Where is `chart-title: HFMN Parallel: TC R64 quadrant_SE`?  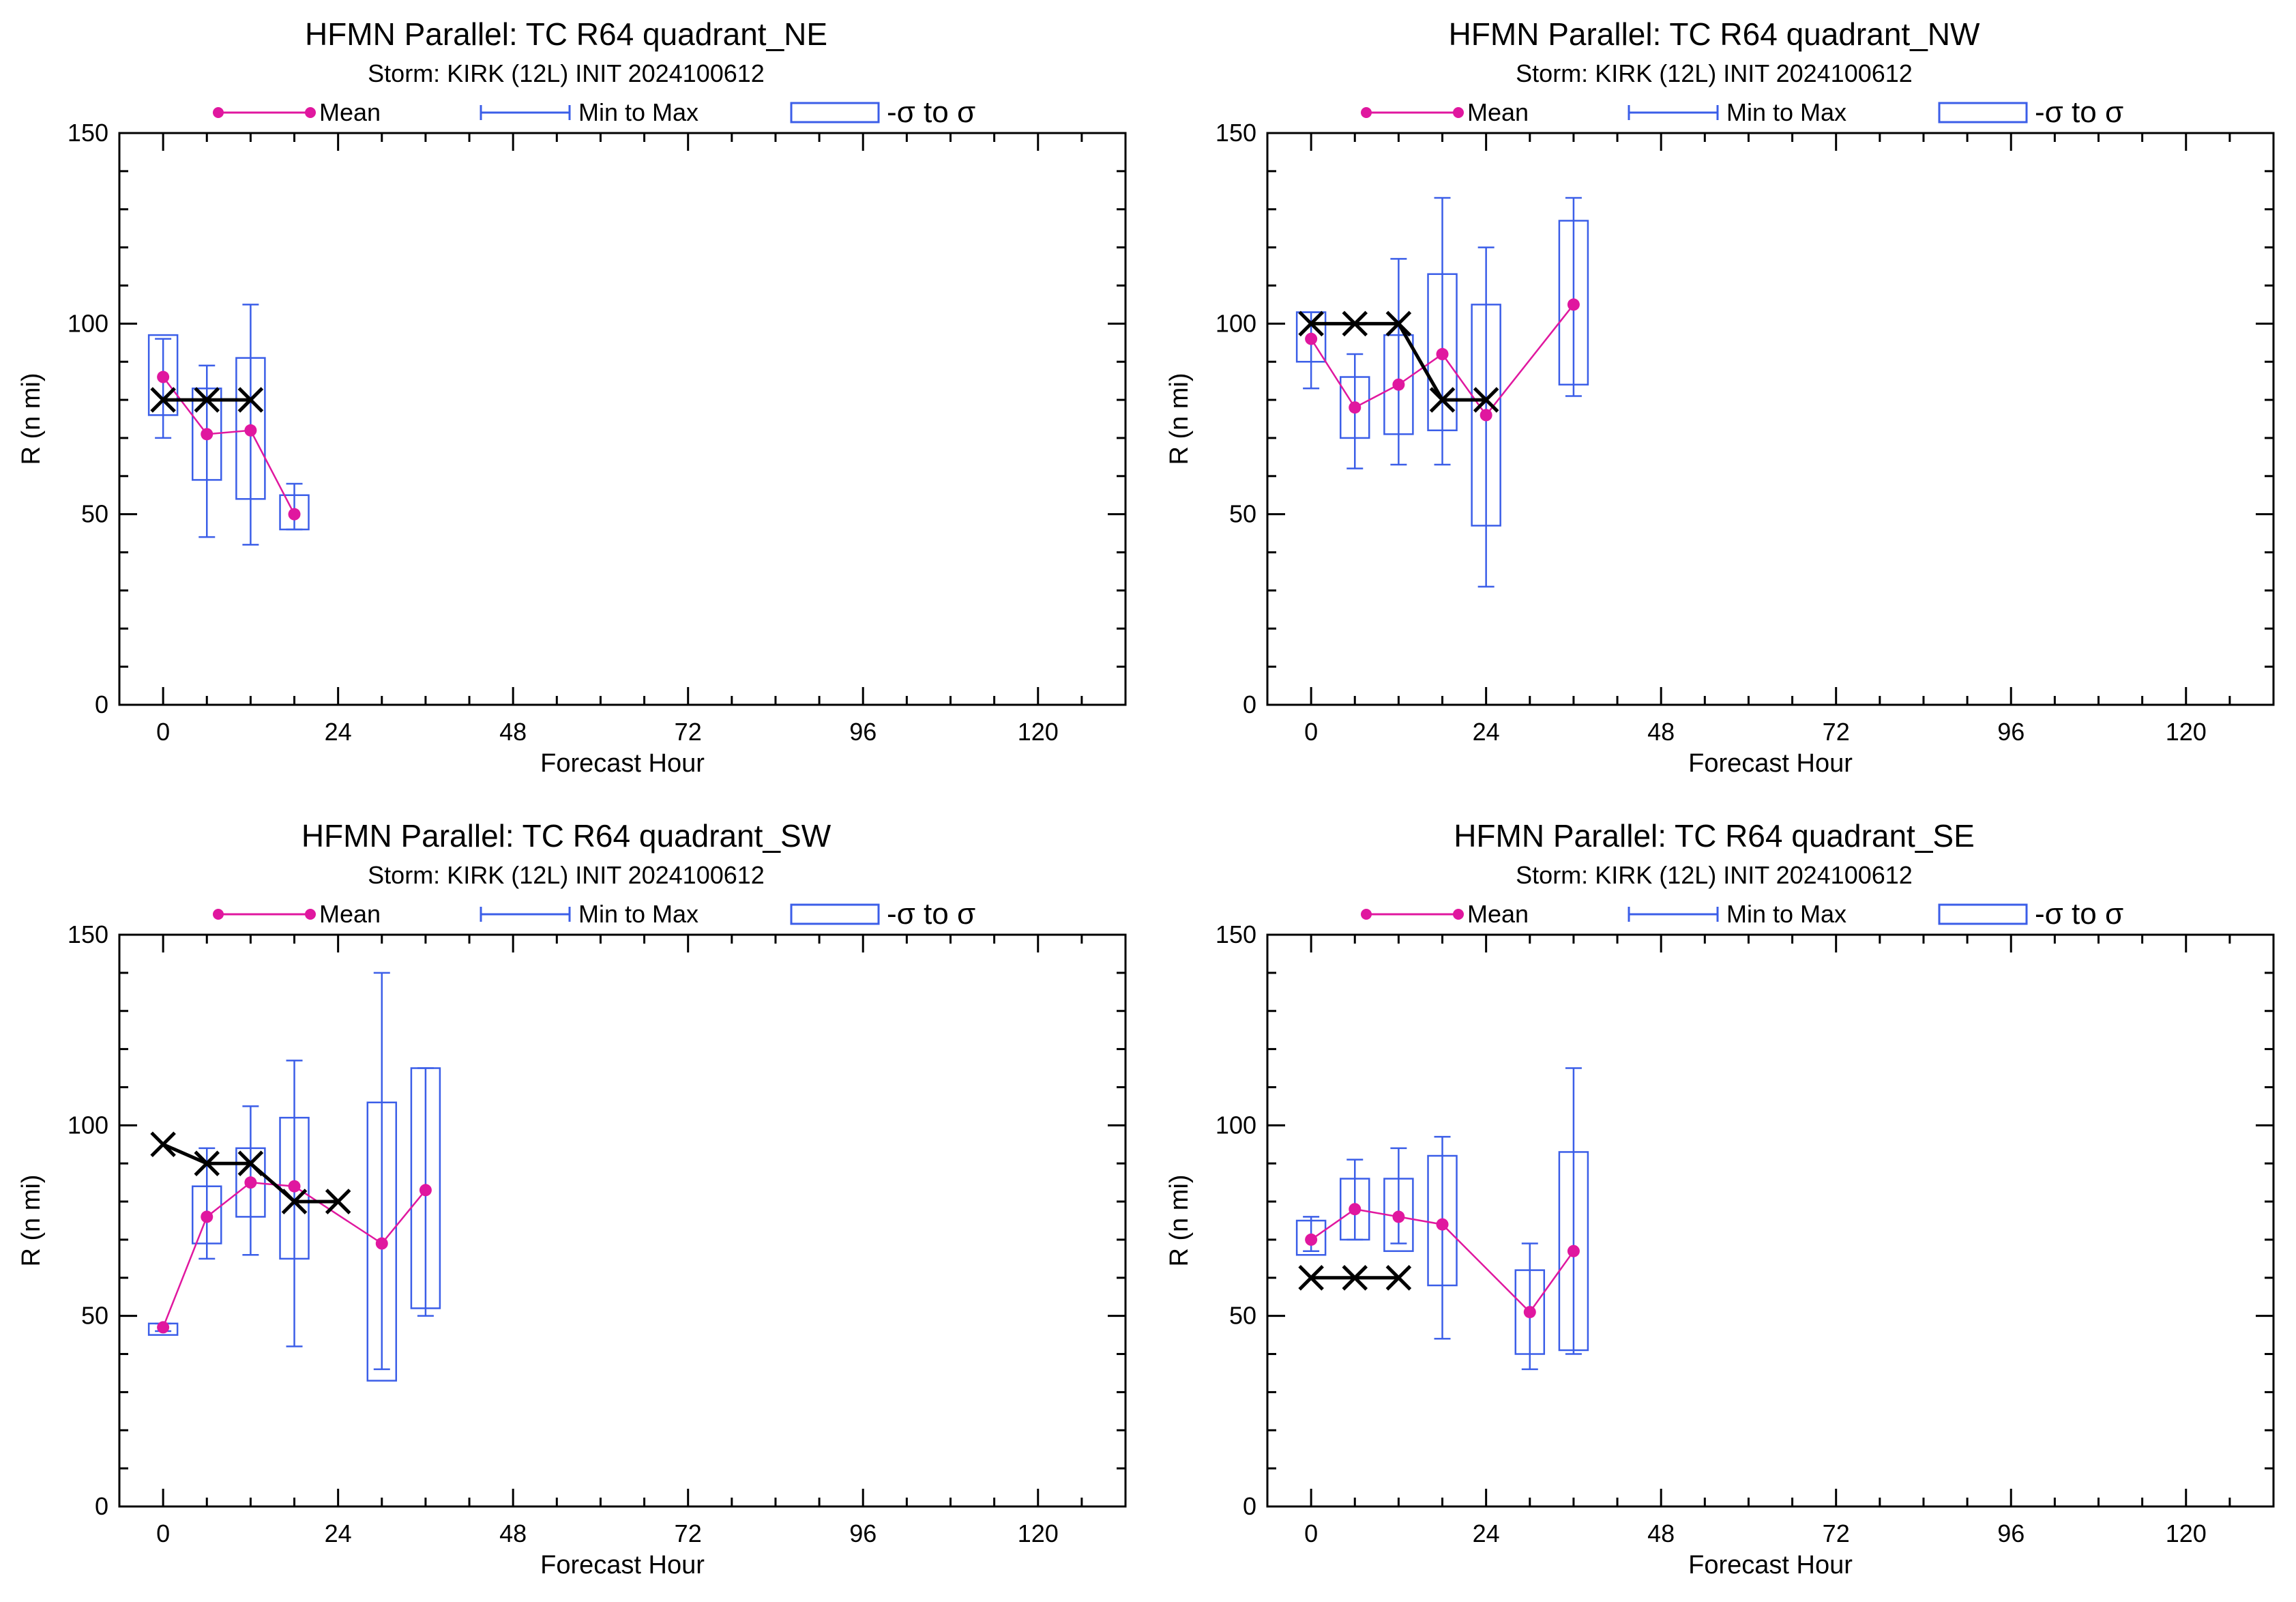 chart-title: HFMN Parallel: TC R64 quadrant_SE is located at coordinates (1715, 836).